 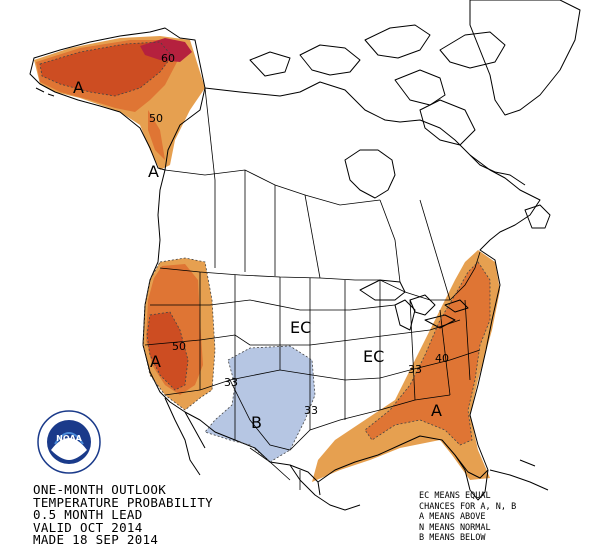 What do you see at coordinates (455, 496) in the screenshot?
I see `legend-line-1: EC MEANS EQUAL` at bounding box center [455, 496].